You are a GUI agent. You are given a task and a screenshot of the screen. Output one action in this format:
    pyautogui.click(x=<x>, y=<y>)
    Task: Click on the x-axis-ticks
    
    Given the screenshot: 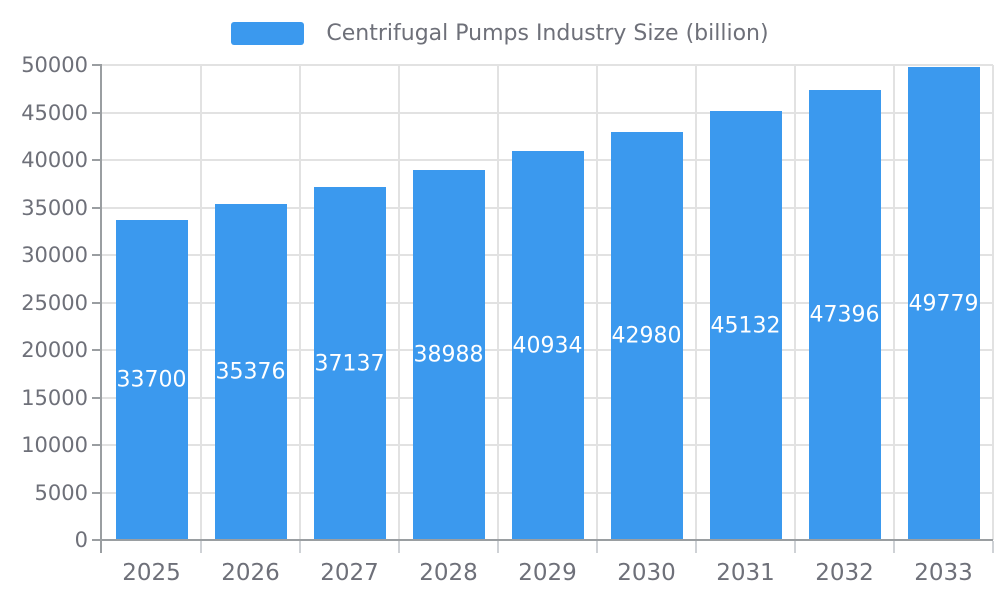 What is the action you would take?
    pyautogui.click(x=548, y=547)
    